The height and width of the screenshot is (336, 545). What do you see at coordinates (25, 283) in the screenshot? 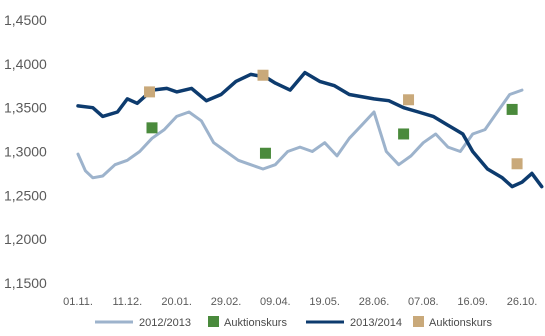
I see `y-tick-label: 1,1500` at bounding box center [25, 283].